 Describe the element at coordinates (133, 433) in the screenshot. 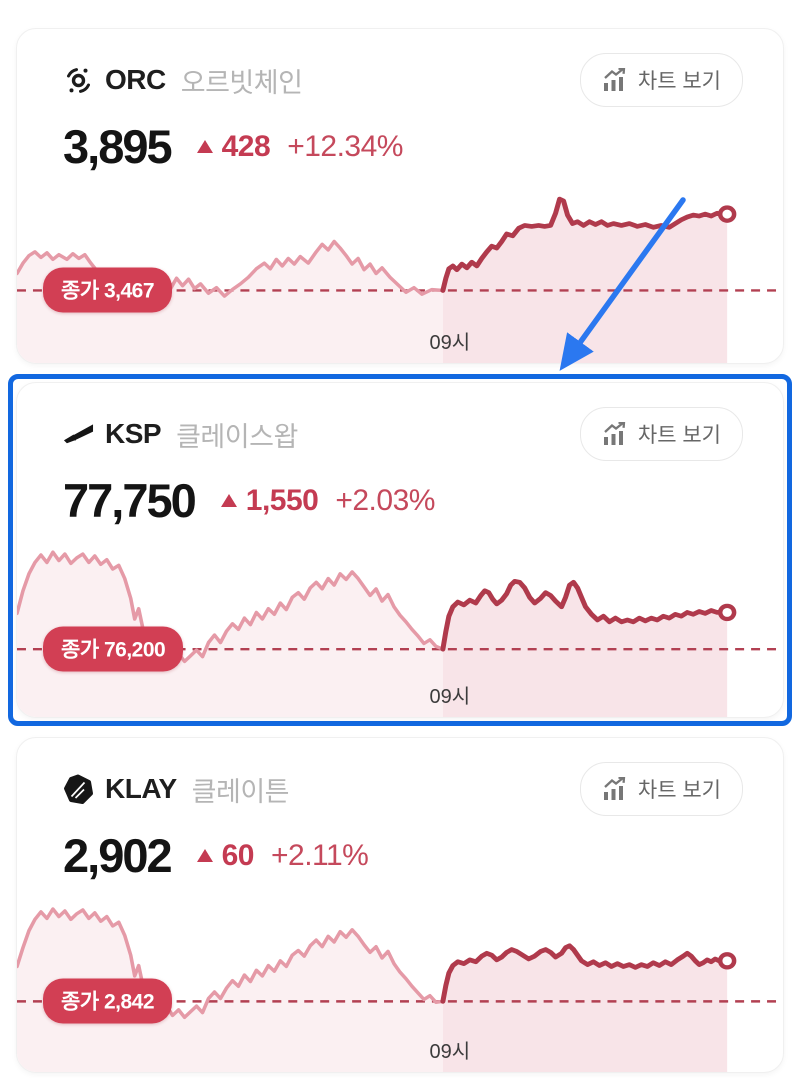

I see `coin-symbol: KSP` at that location.